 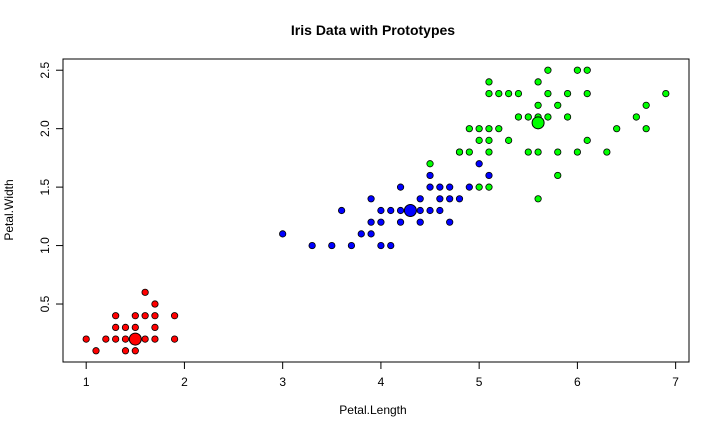 What do you see at coordinates (675, 382) in the screenshot?
I see `x-tick-label: 7` at bounding box center [675, 382].